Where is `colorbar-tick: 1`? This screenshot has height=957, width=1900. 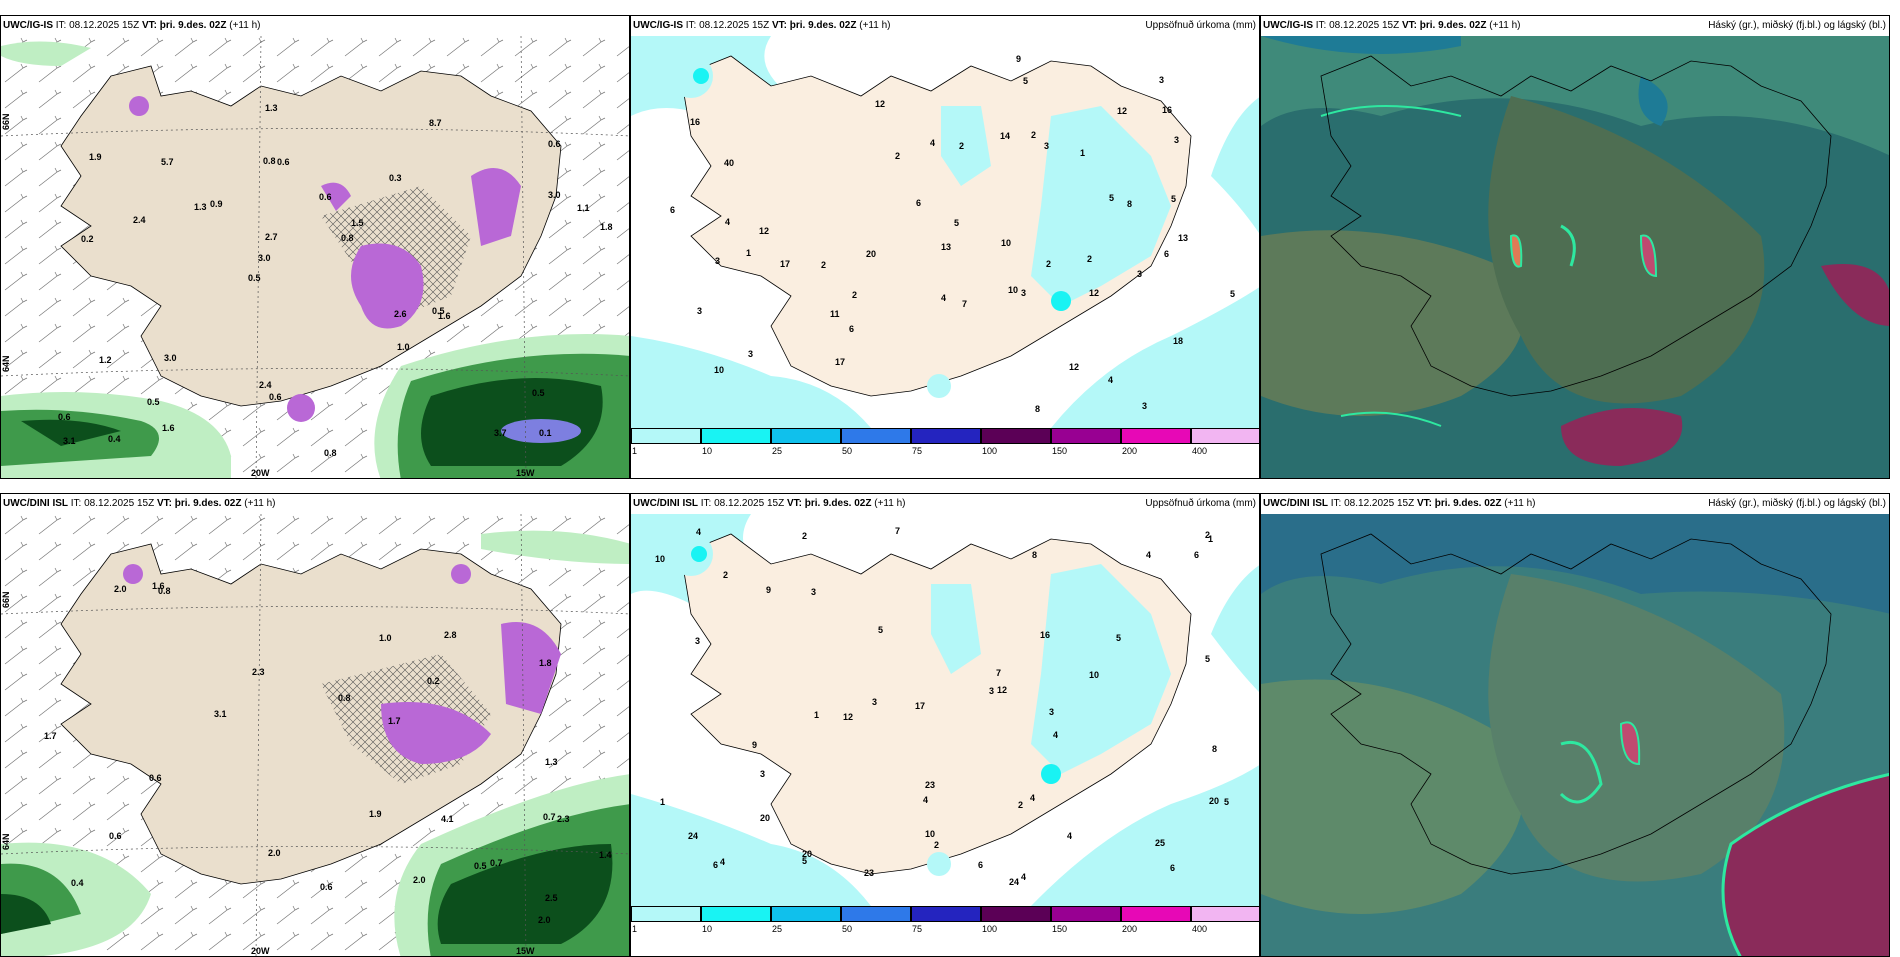 colorbar-tick: 1 is located at coordinates (635, 929).